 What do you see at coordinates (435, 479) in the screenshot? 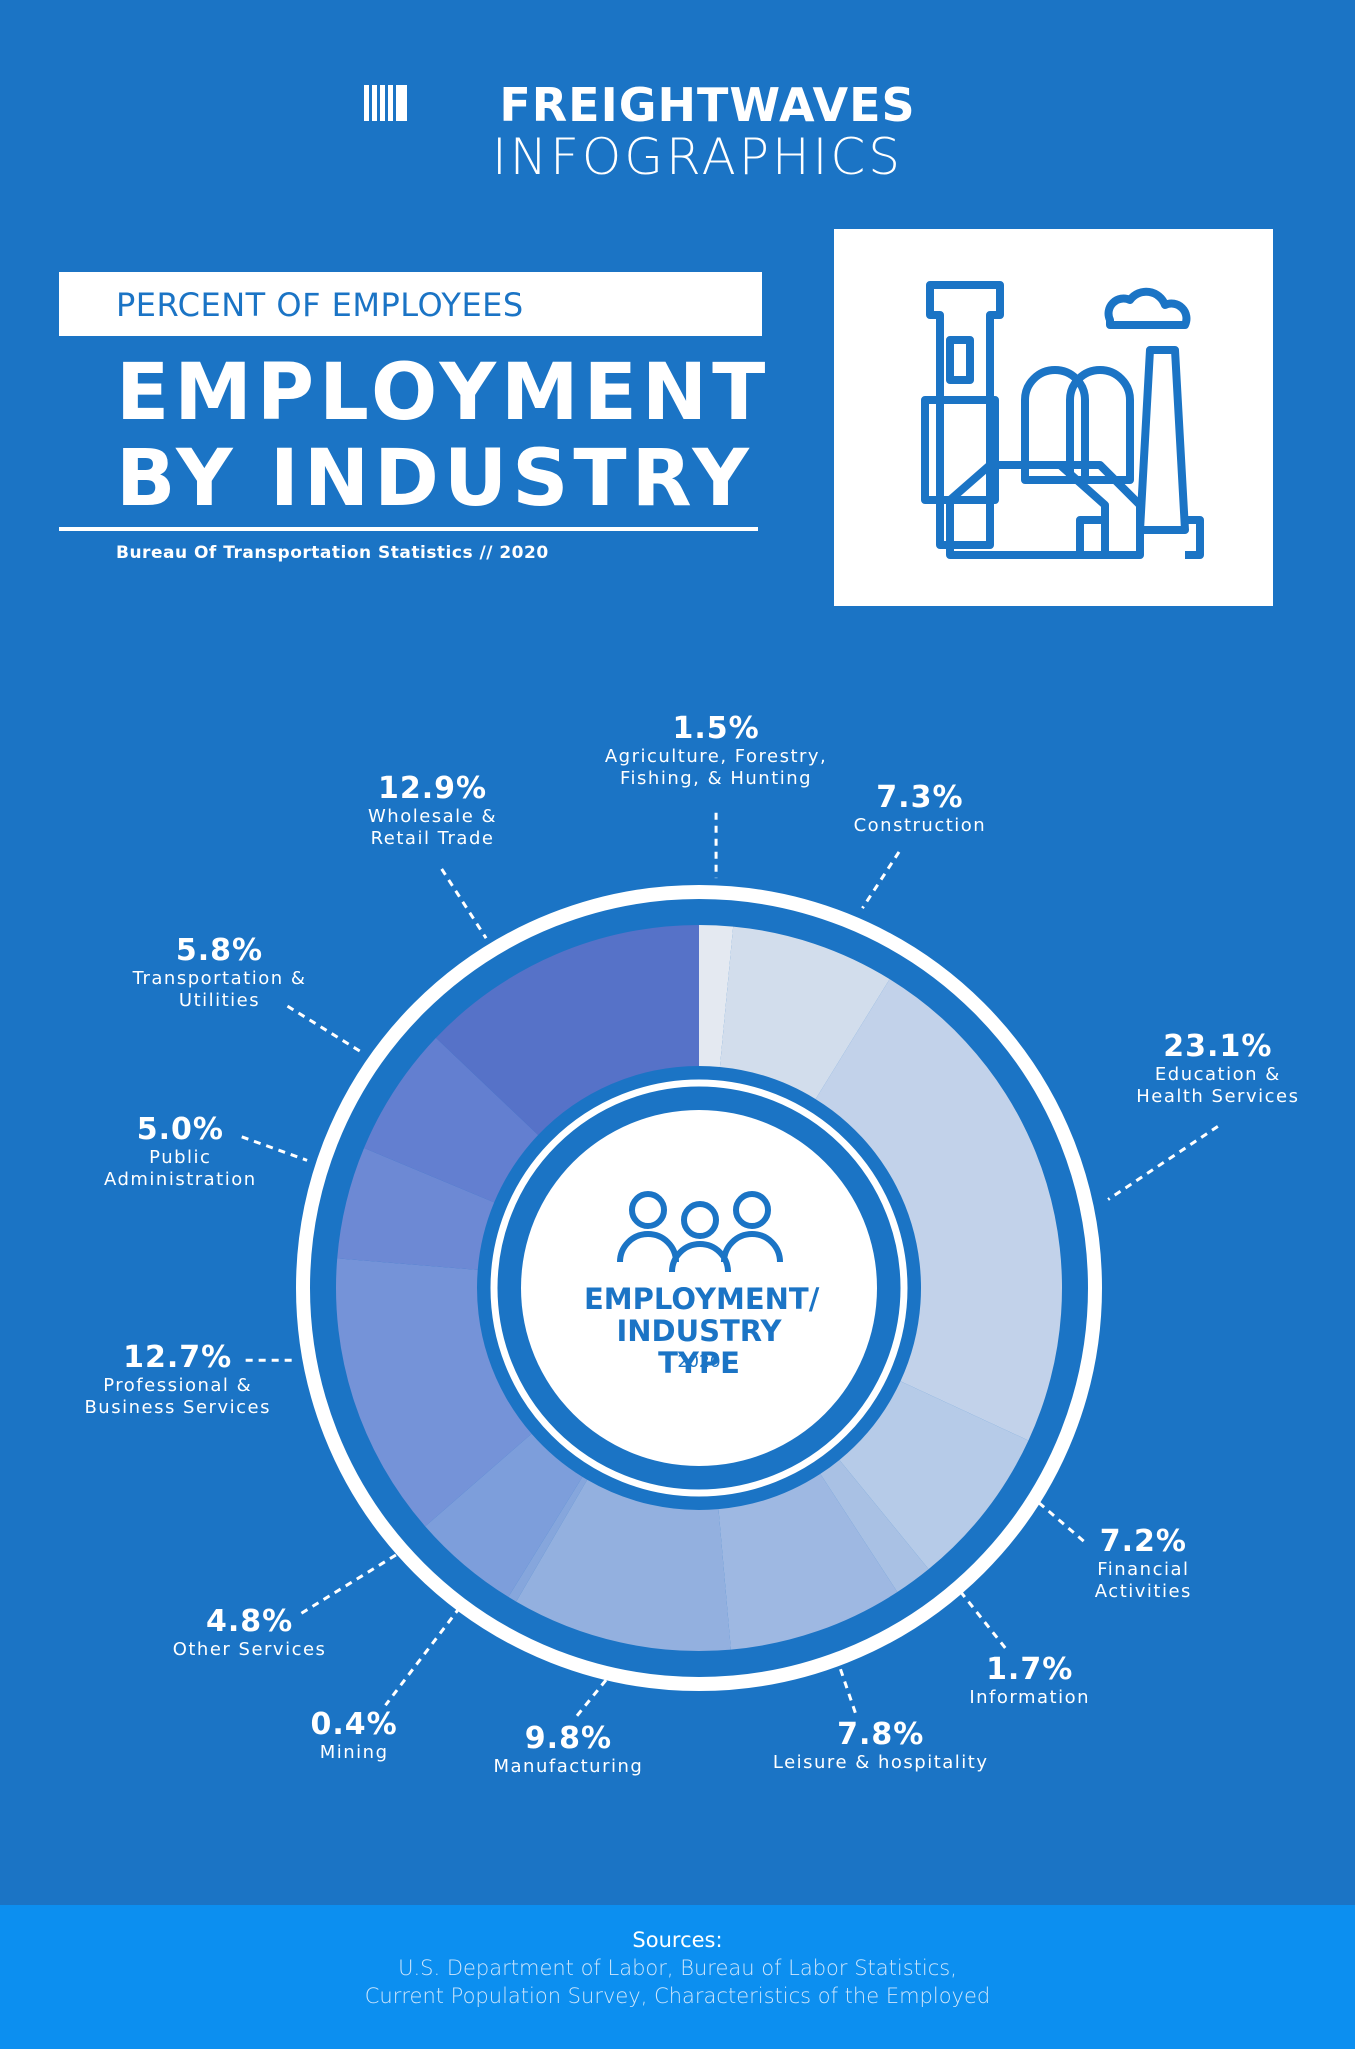
I see `title-line: BY INDUSTRY` at bounding box center [435, 479].